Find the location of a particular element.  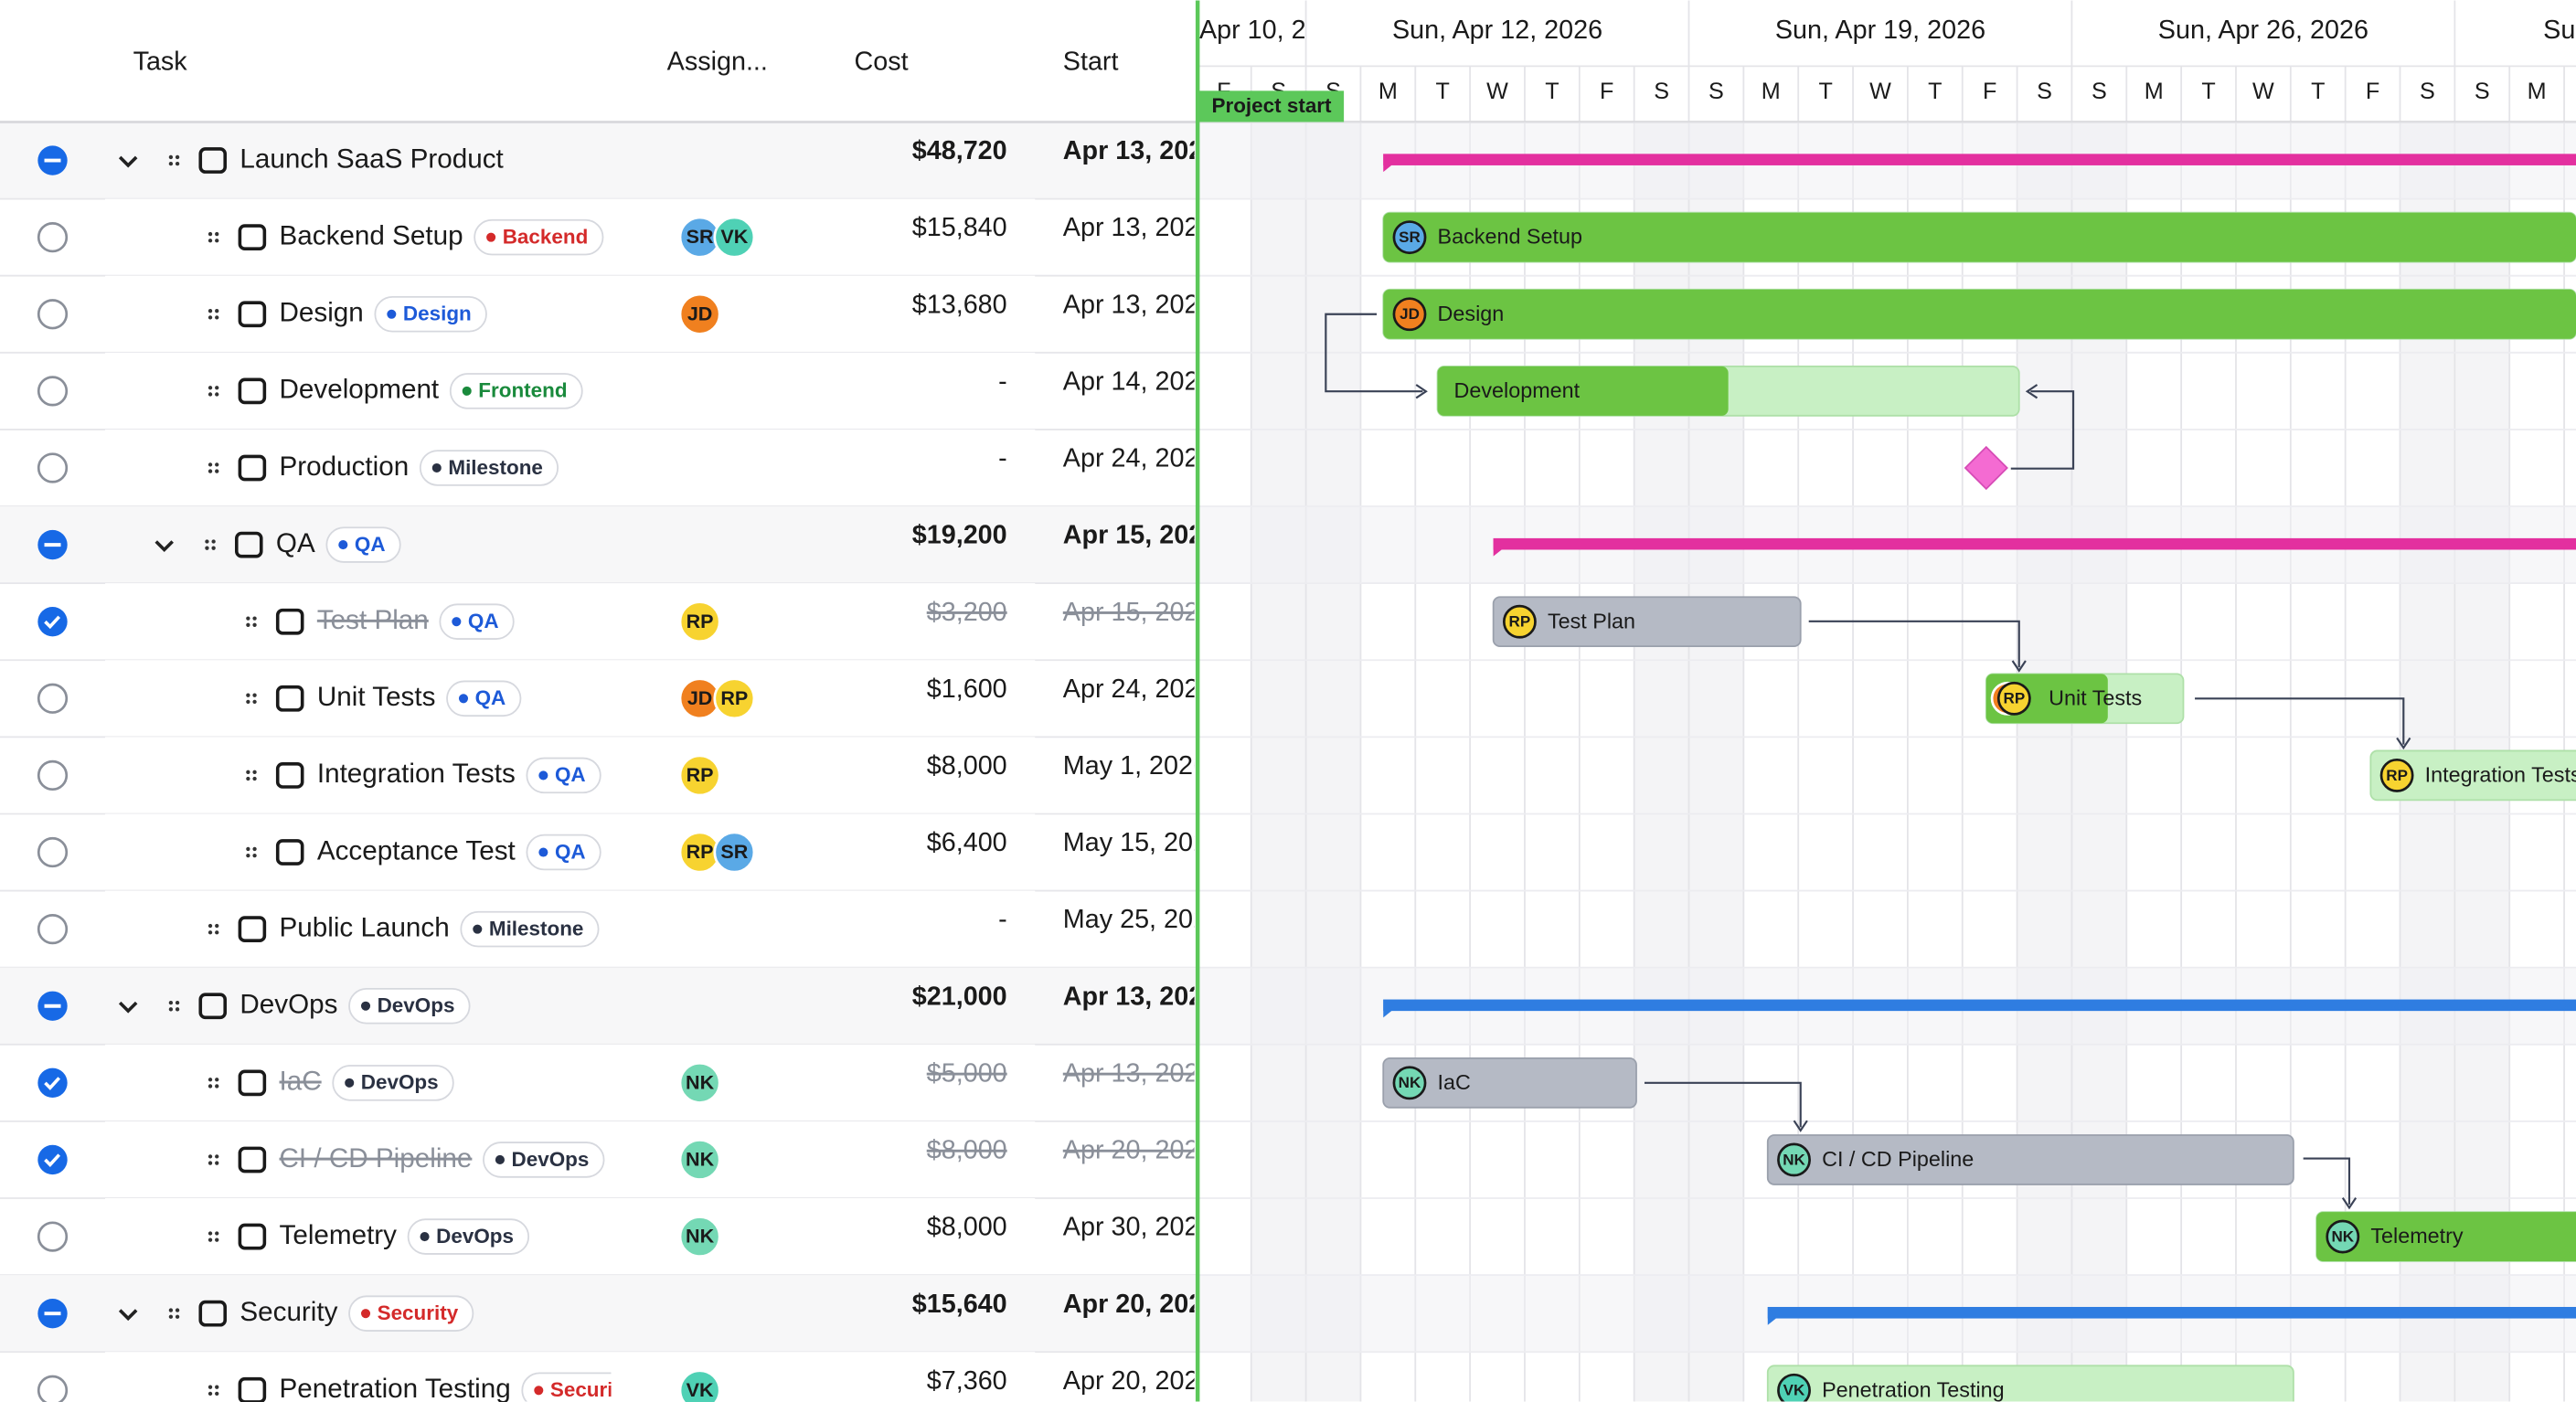

avatar-initials: NK is located at coordinates (1410, 1082).